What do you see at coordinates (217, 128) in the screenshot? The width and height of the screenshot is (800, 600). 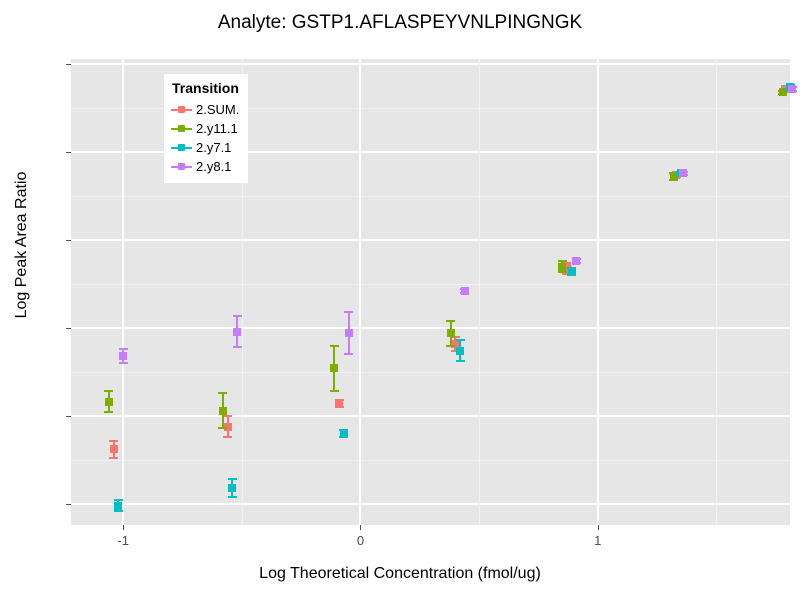 I see `legend-item-label: 2.y11.1` at bounding box center [217, 128].